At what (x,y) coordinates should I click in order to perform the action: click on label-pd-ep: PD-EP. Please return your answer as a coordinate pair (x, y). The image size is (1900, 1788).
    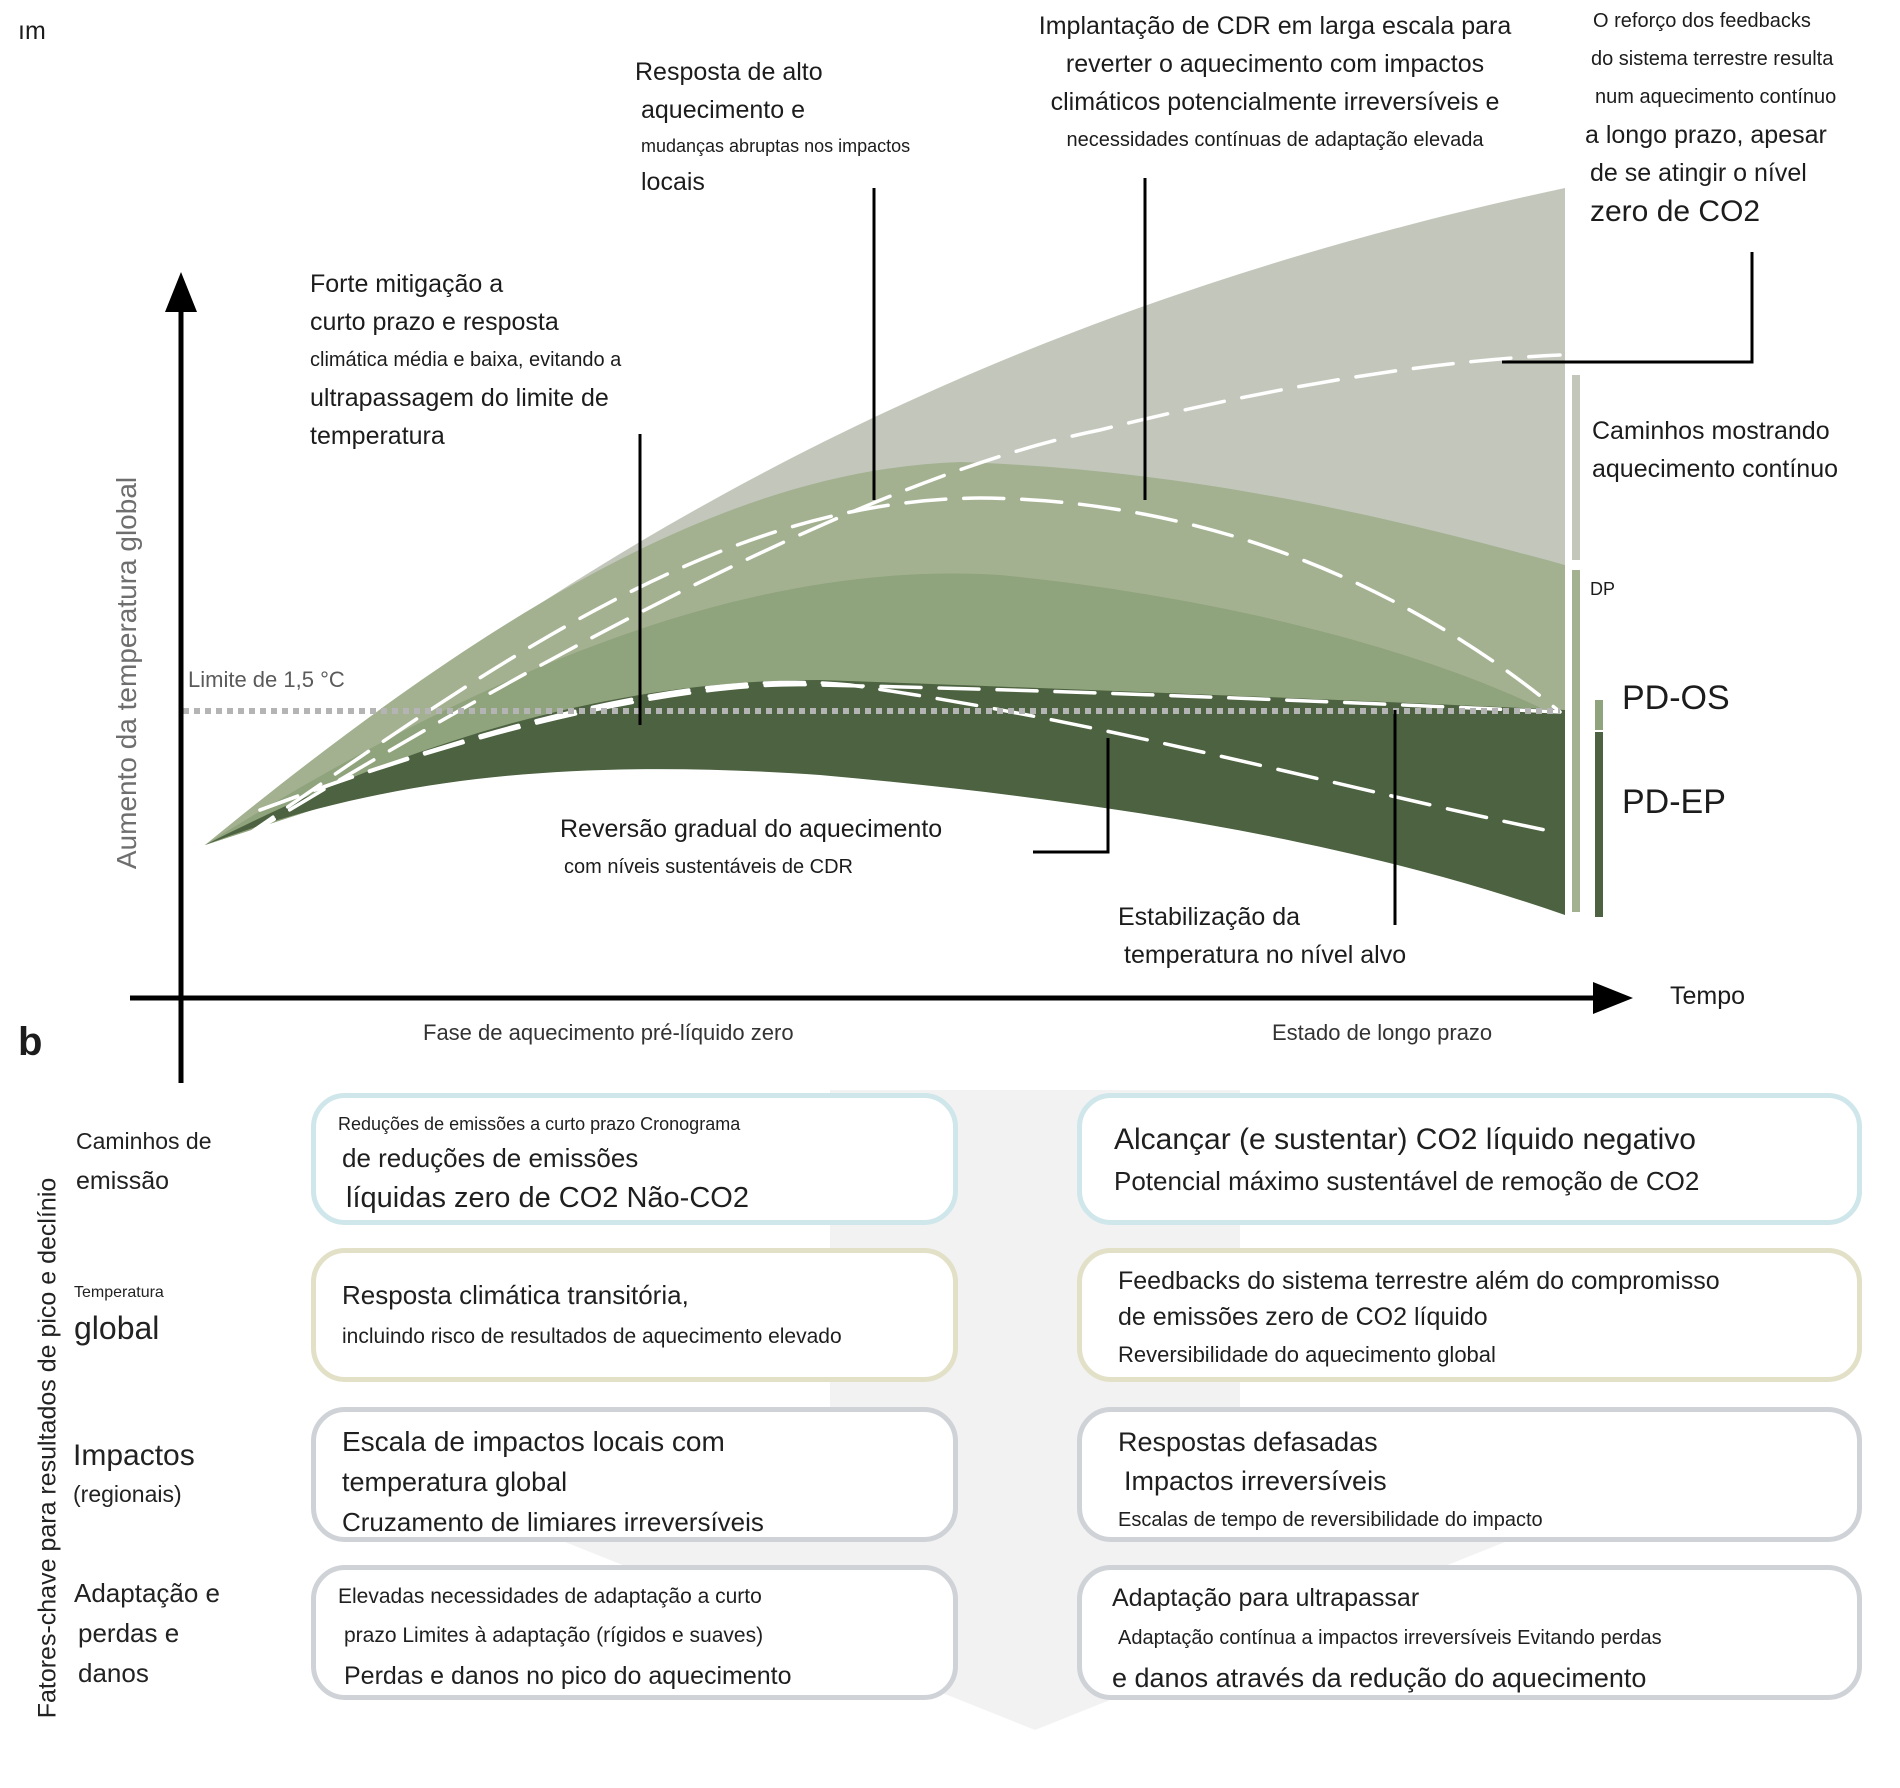
    Looking at the image, I should click on (1674, 802).